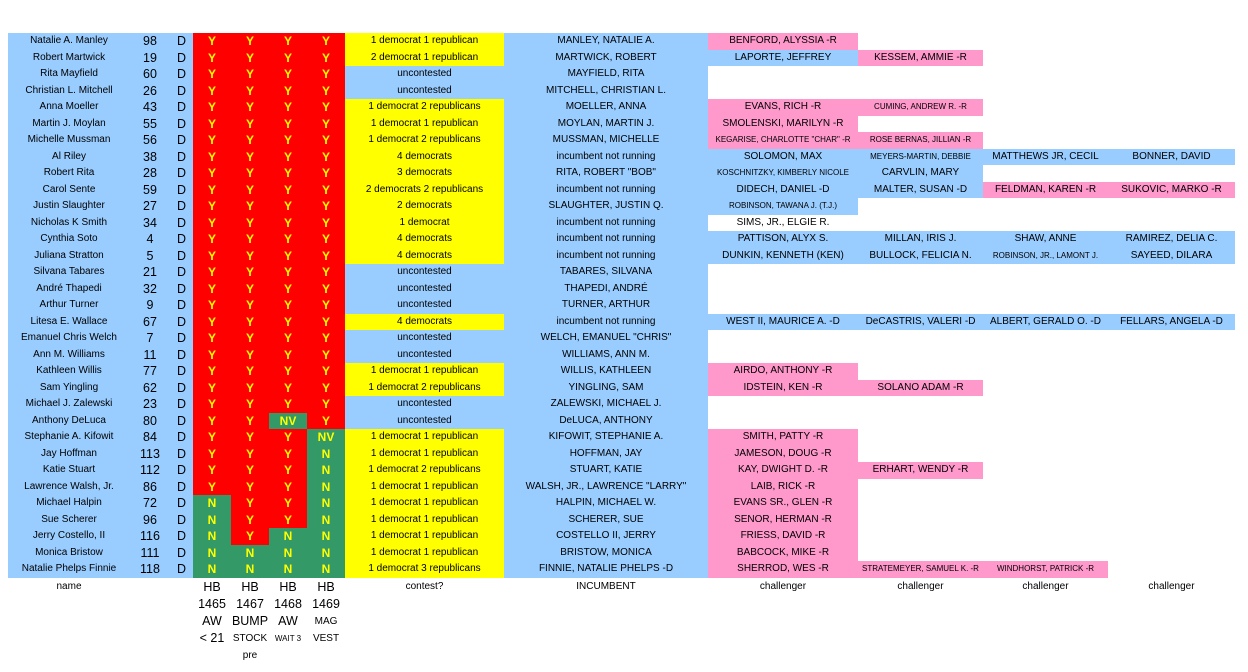 Image resolution: width=1248 pixels, height=672 pixels. Describe the element at coordinates (920, 57) in the screenshot. I see `challenger-cell: KESSEM, AMMIE -R` at that location.